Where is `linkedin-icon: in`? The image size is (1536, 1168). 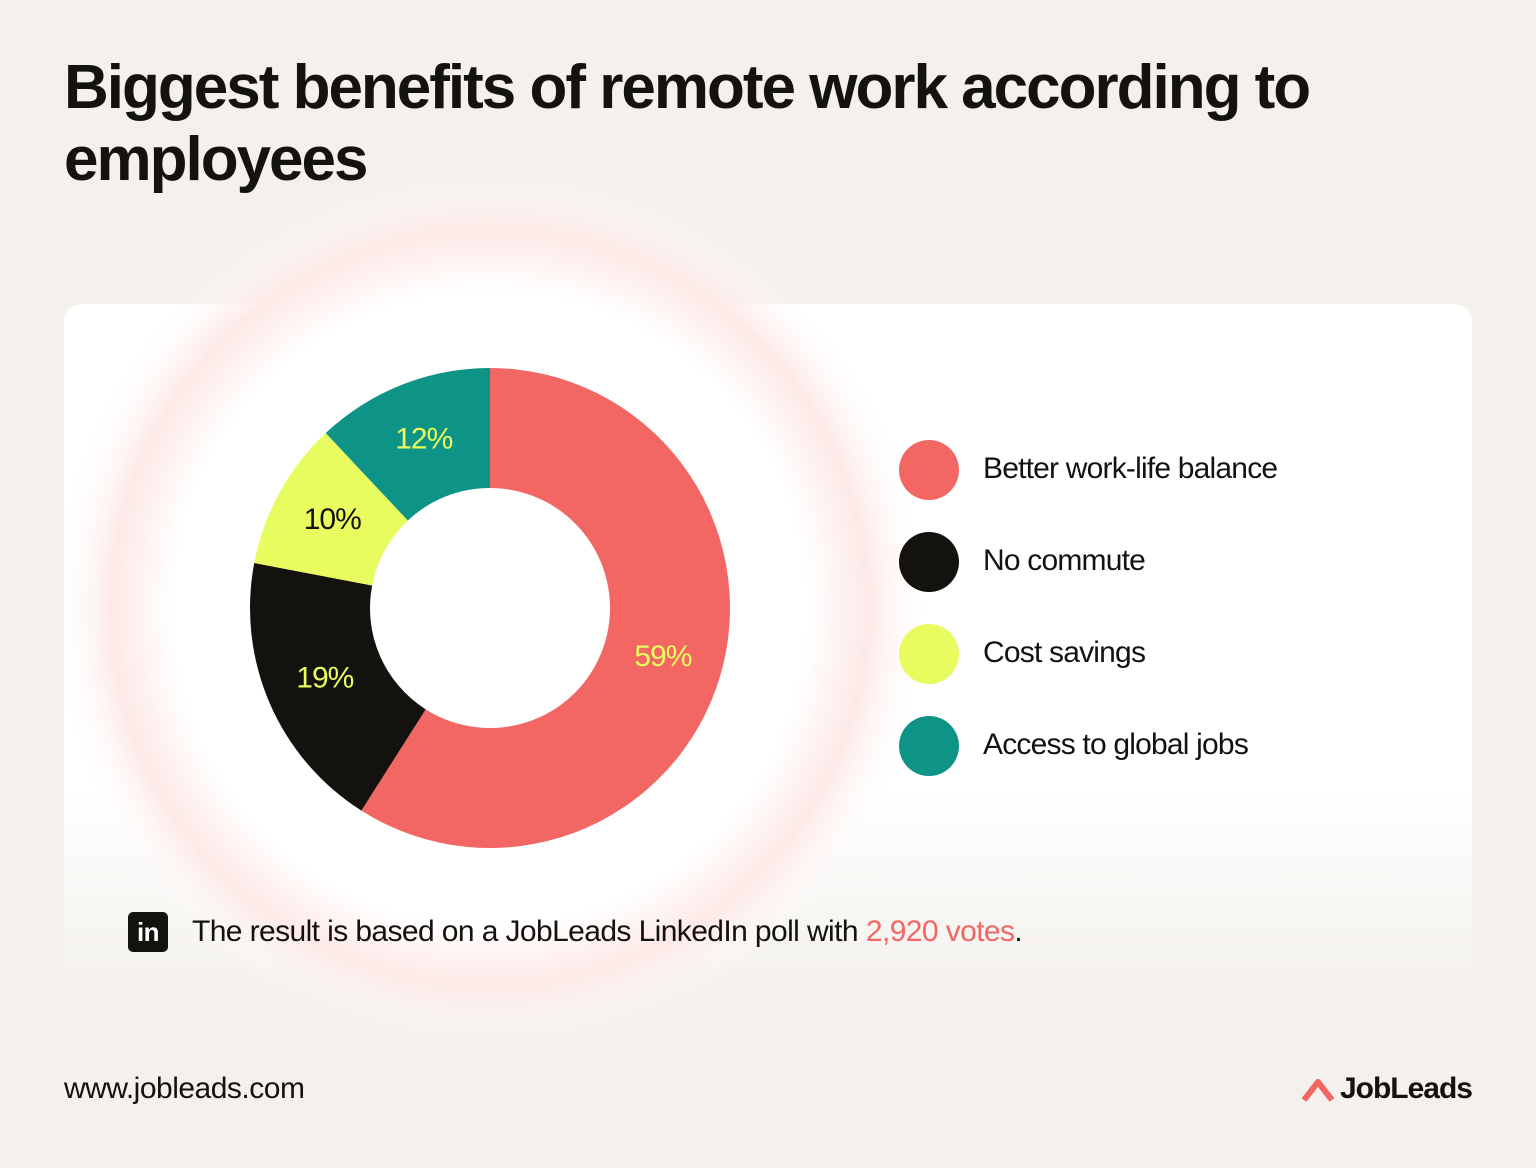 linkedin-icon: in is located at coordinates (148, 932).